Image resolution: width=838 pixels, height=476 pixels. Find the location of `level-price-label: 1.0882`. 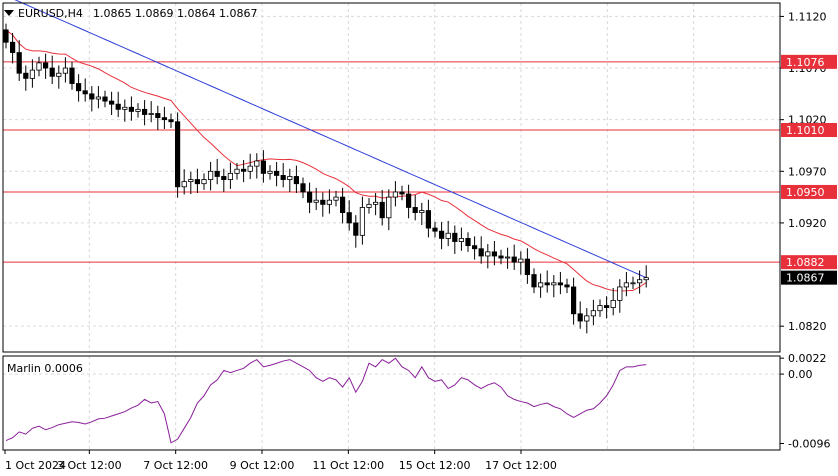

level-price-label: 1.0882 is located at coordinates (805, 262).